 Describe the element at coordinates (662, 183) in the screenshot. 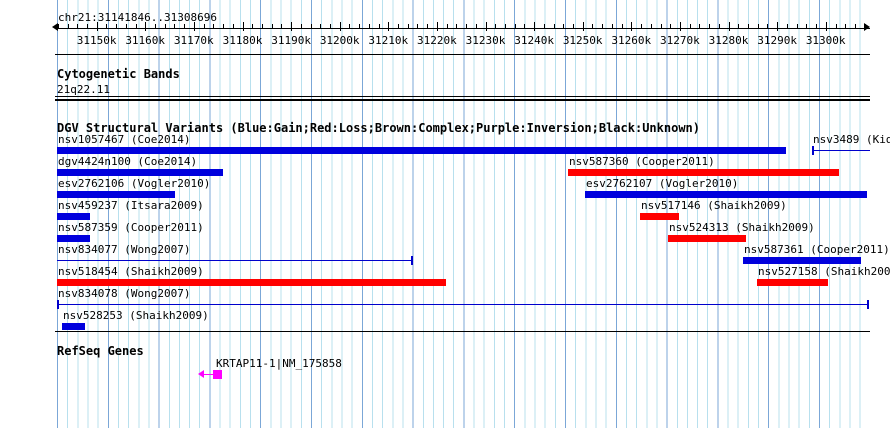

I see `variant-label: esv2762107 (Vogler2010)` at that location.